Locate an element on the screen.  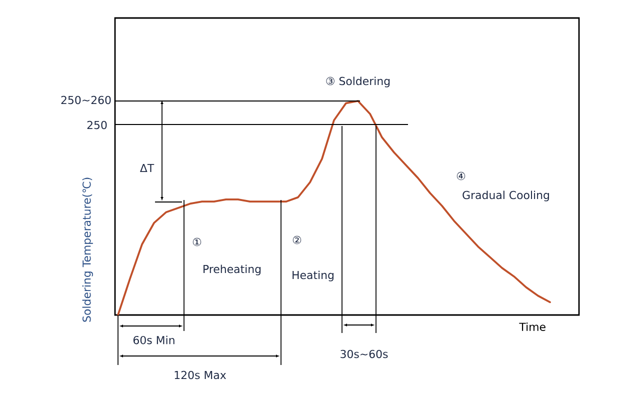
y-axis-title: Soldering Temperature(℃) is located at coordinates (87, 250).